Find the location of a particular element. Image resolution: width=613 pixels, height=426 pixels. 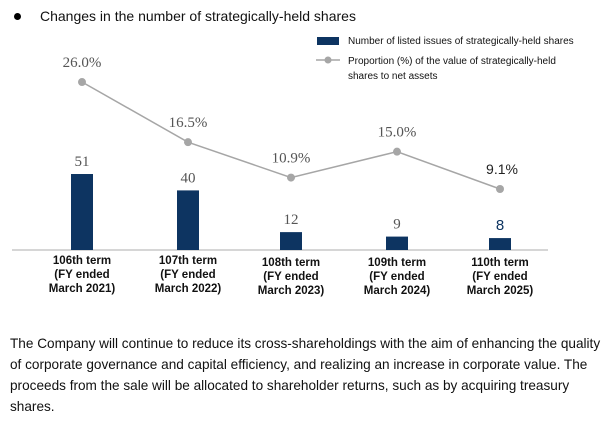

x-tick-label: March 2025) is located at coordinates (500, 291).